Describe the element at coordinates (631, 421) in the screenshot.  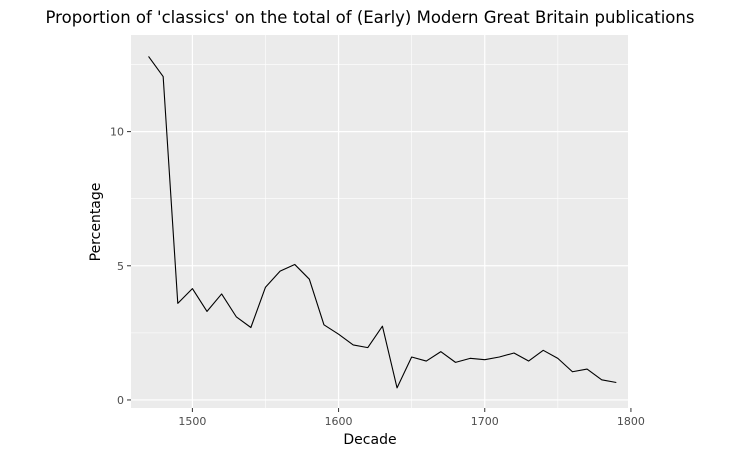
I see `x-tick-label: 1800` at that location.